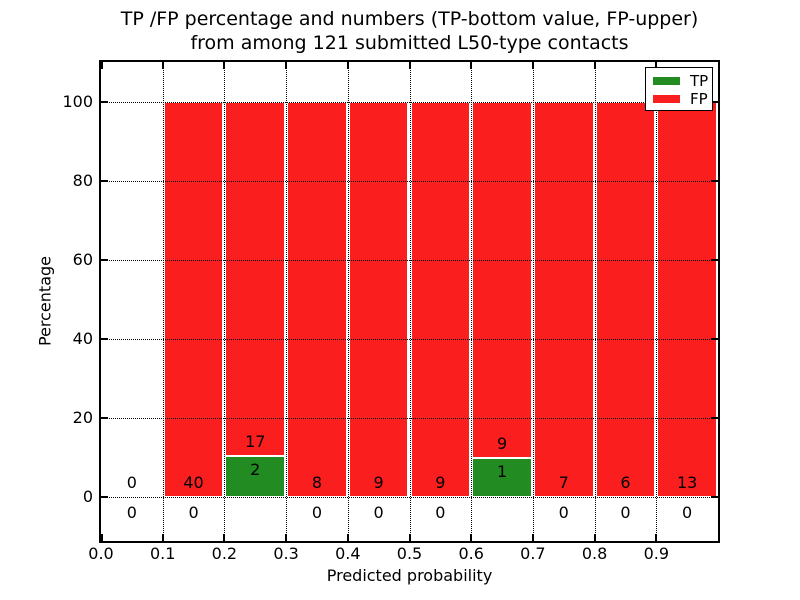  I want to click on x-tick-label: 0.6, so click(471, 553).